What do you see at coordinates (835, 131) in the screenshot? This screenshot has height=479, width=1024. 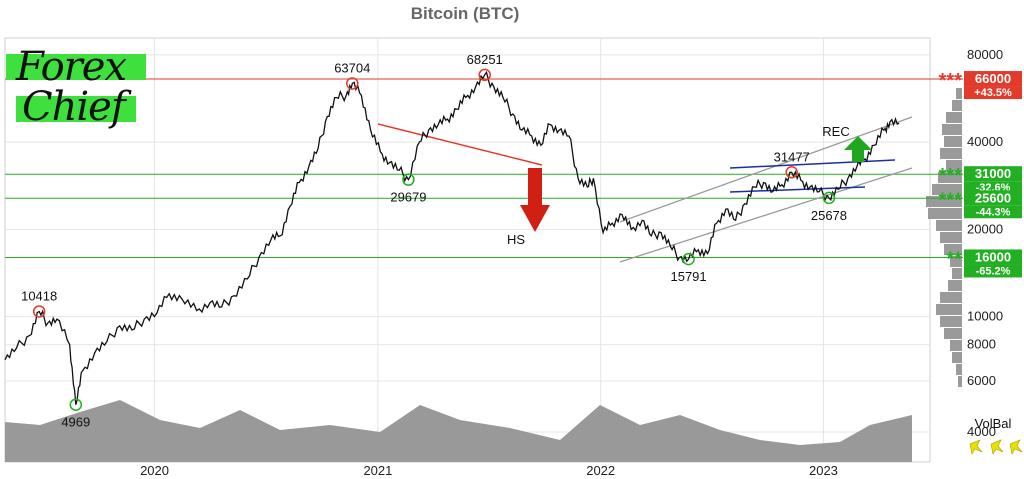 I see `rec-label: REC` at bounding box center [835, 131].